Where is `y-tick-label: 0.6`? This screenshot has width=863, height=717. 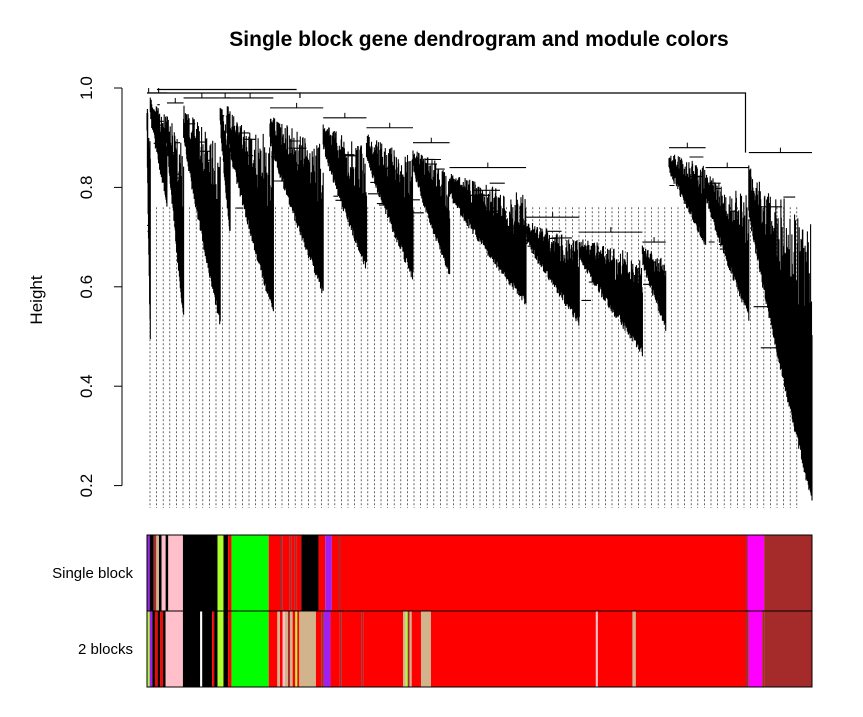
y-tick-label: 0.6 is located at coordinates (86, 287).